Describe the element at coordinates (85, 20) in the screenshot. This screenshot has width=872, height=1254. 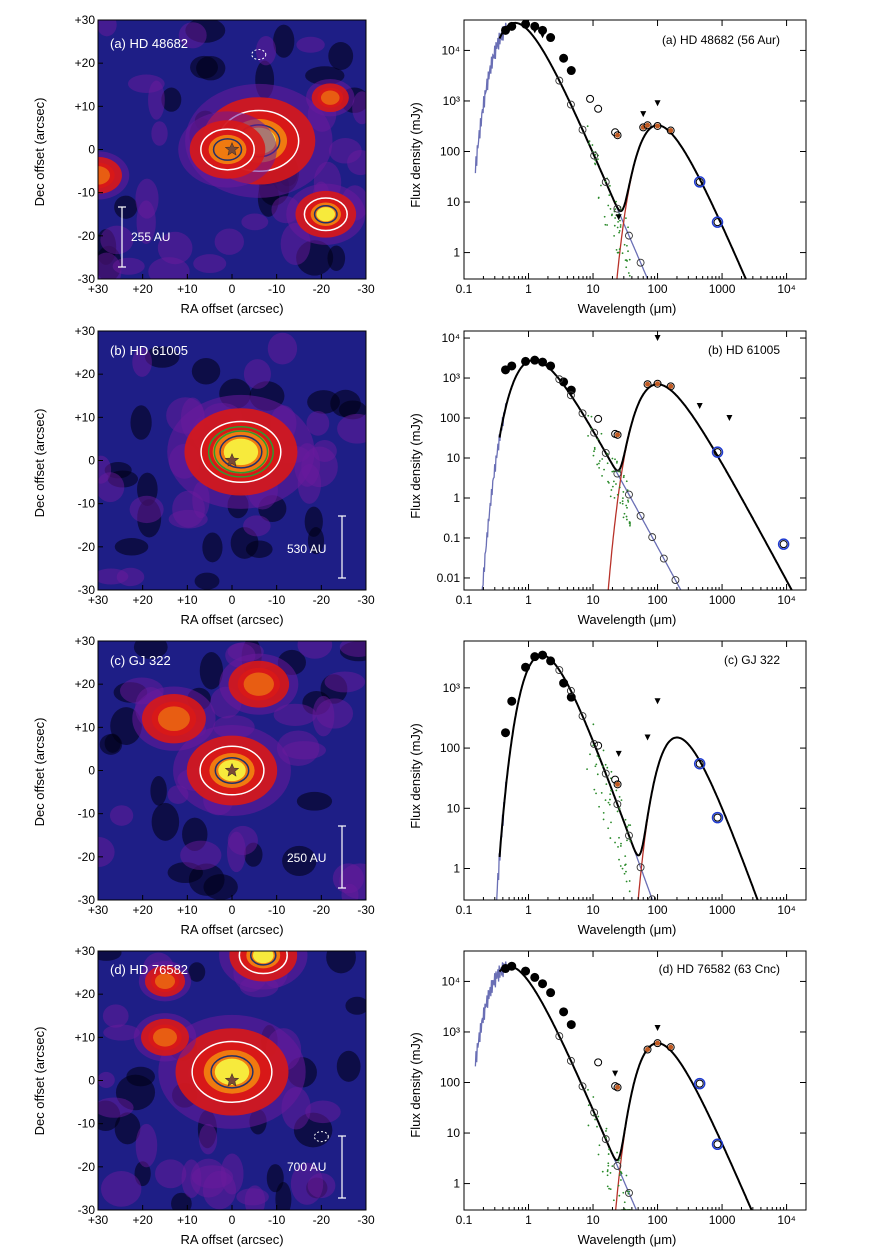
I see `y-tick-label: +30` at that location.